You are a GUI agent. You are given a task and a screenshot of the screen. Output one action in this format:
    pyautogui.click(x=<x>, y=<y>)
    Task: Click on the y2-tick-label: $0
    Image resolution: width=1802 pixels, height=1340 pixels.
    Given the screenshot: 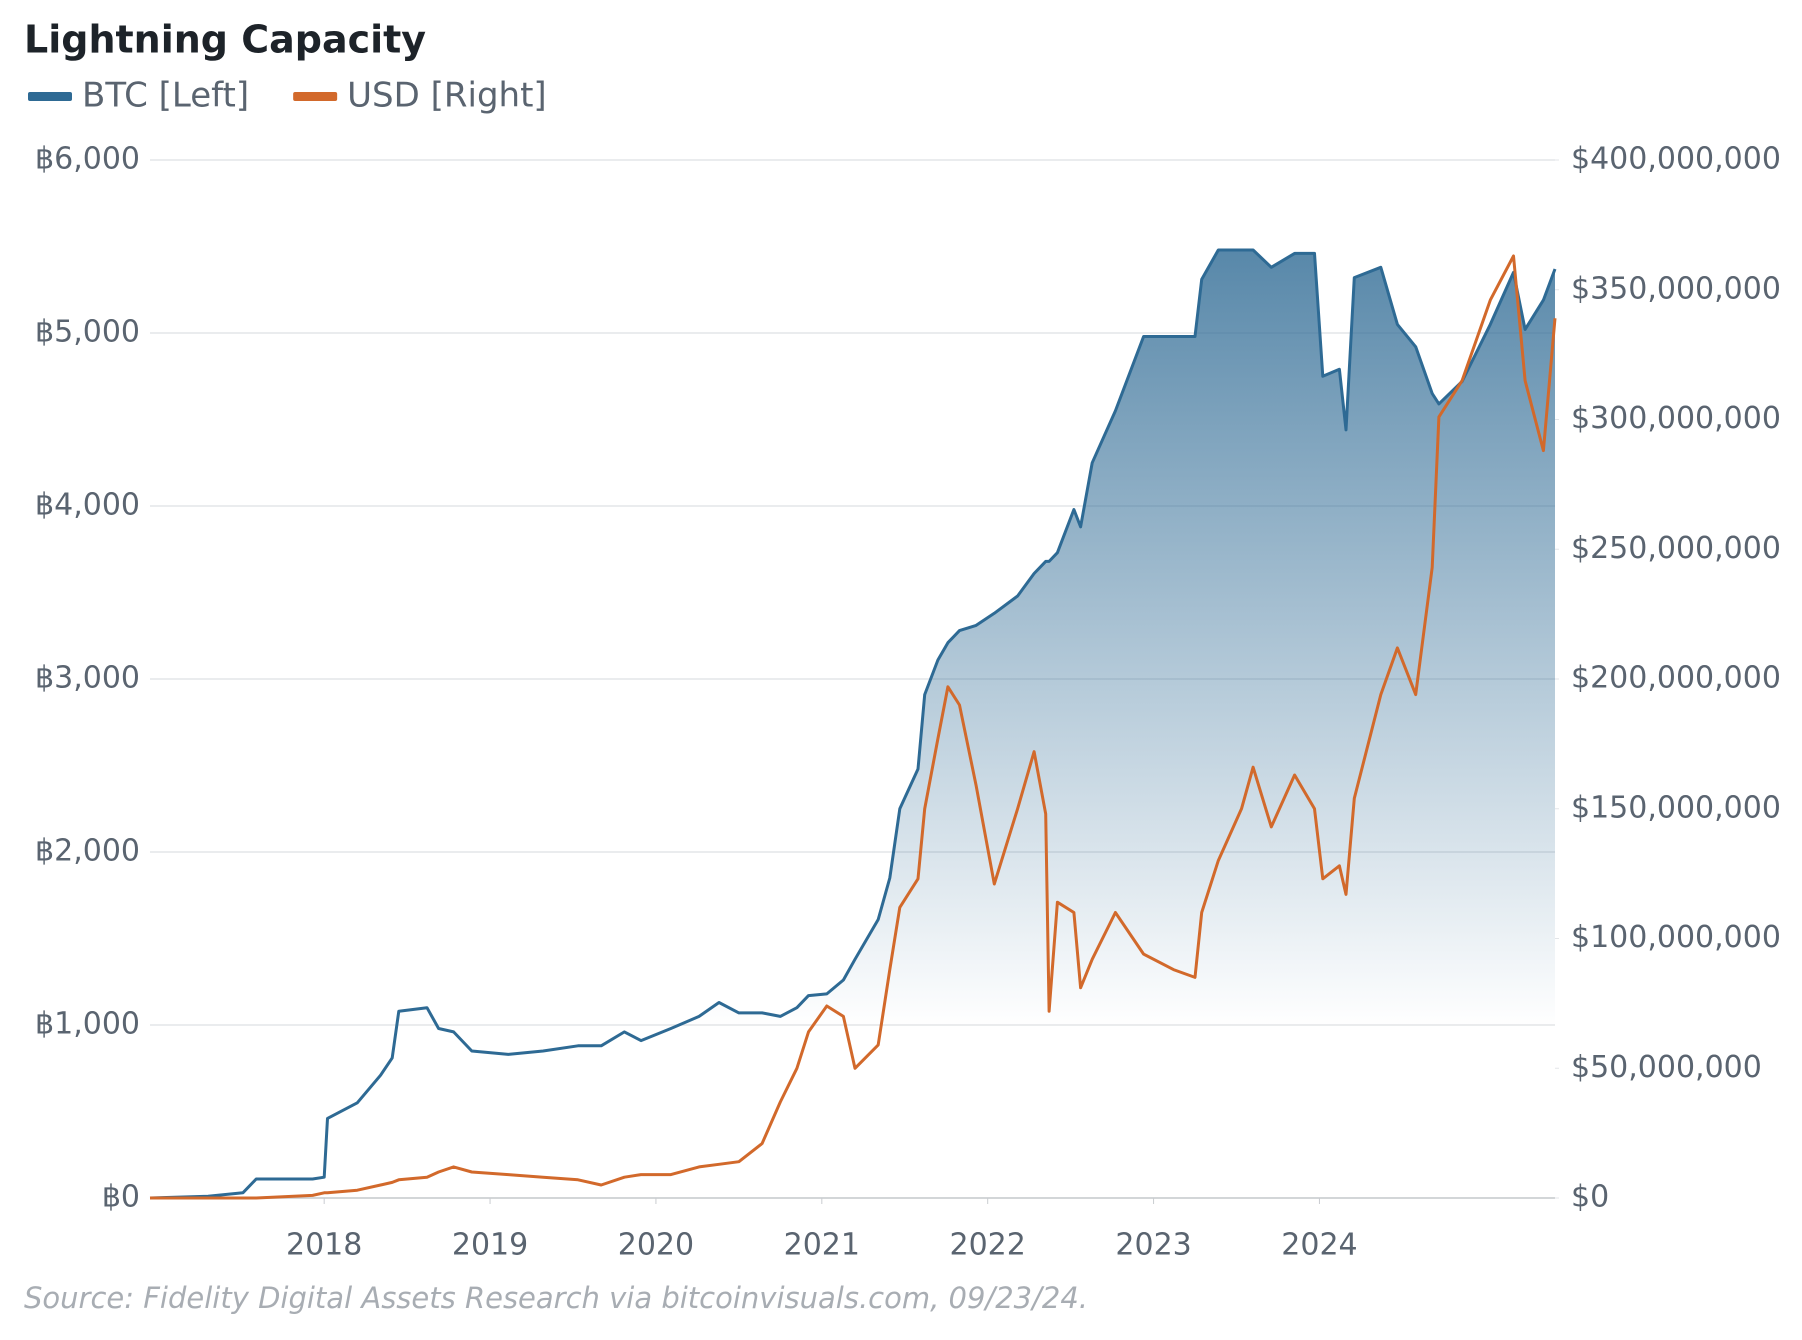 What is the action you would take?
    pyautogui.click(x=1590, y=1197)
    